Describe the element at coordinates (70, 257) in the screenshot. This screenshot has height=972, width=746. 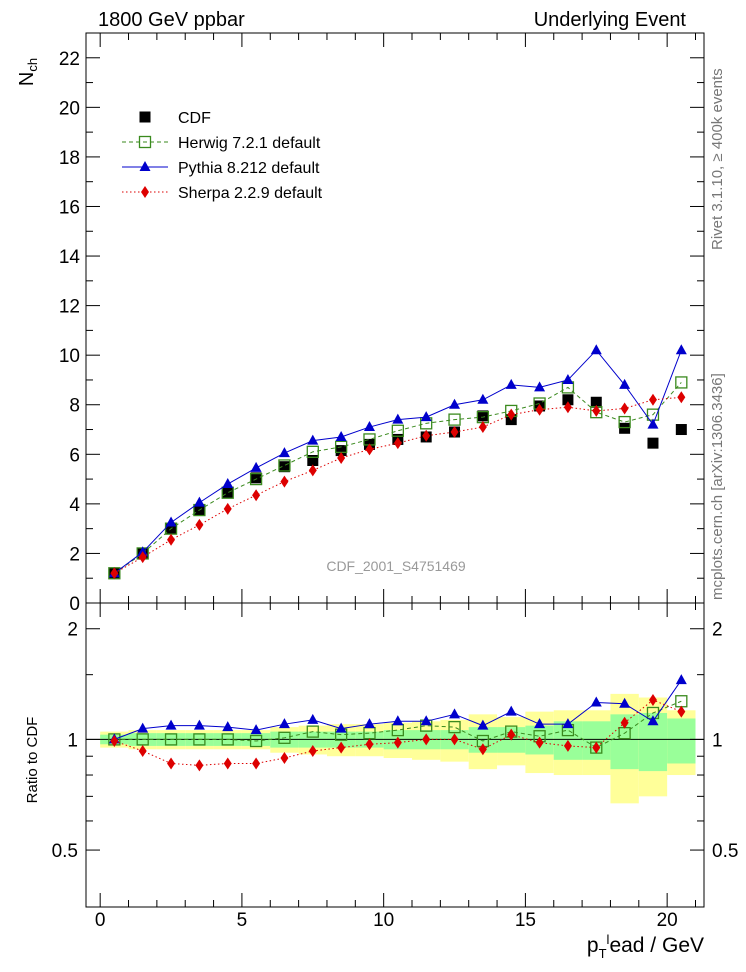
I see `y-tick-label: 14` at that location.